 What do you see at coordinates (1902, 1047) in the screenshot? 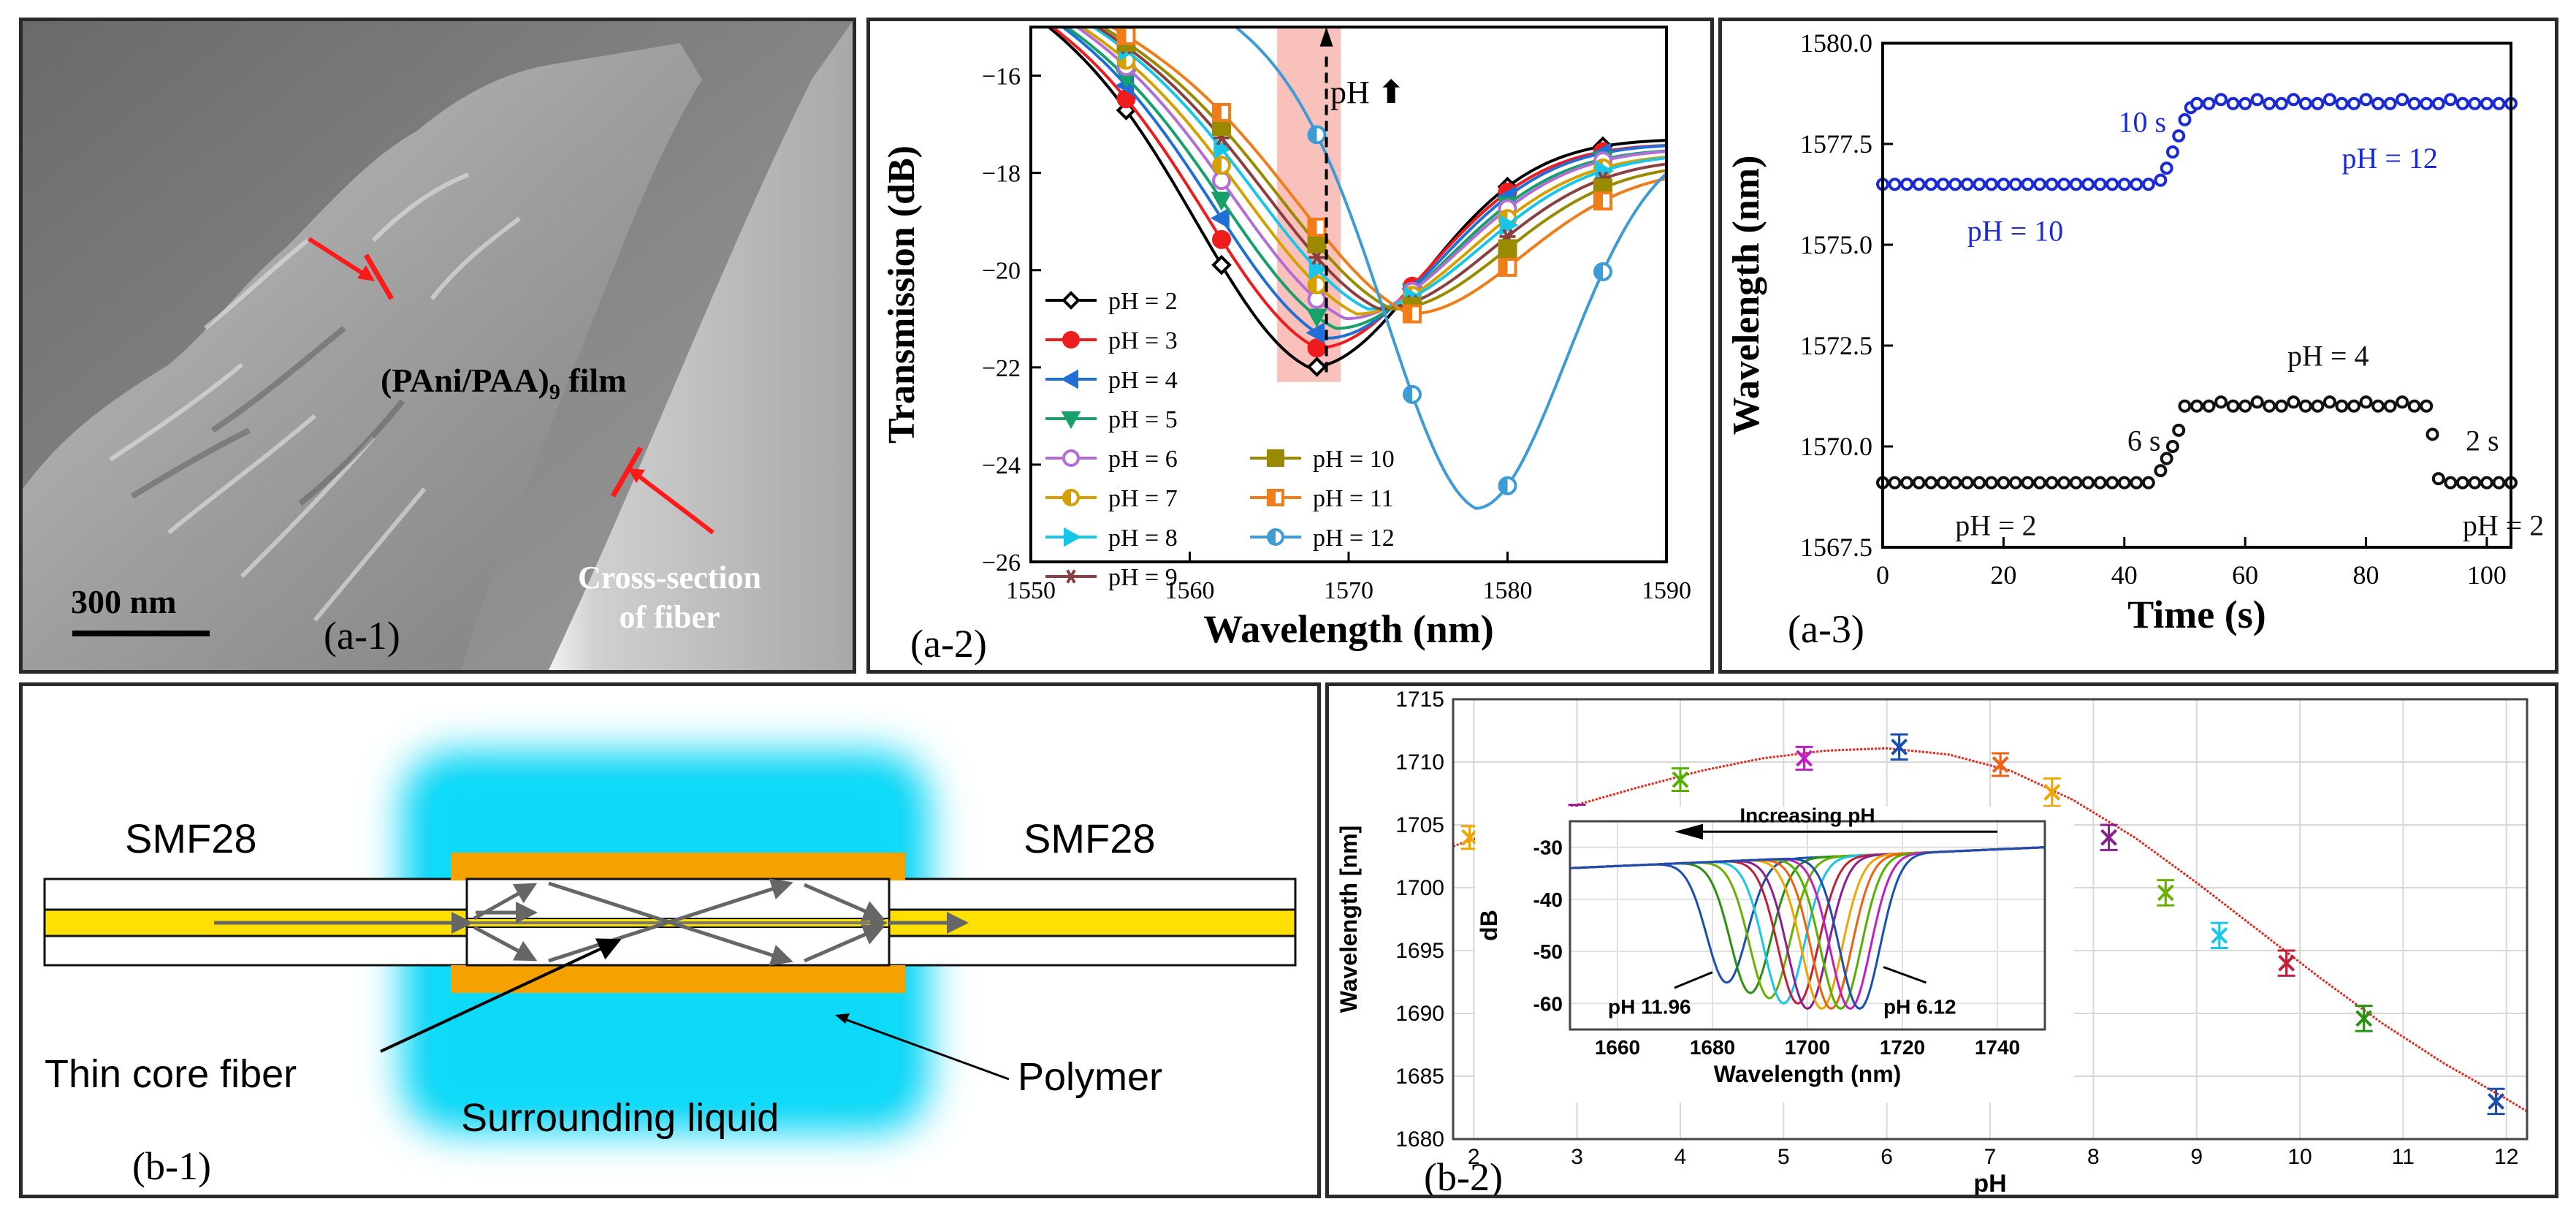
I see `inset-x-tick-label: 1720` at bounding box center [1902, 1047].